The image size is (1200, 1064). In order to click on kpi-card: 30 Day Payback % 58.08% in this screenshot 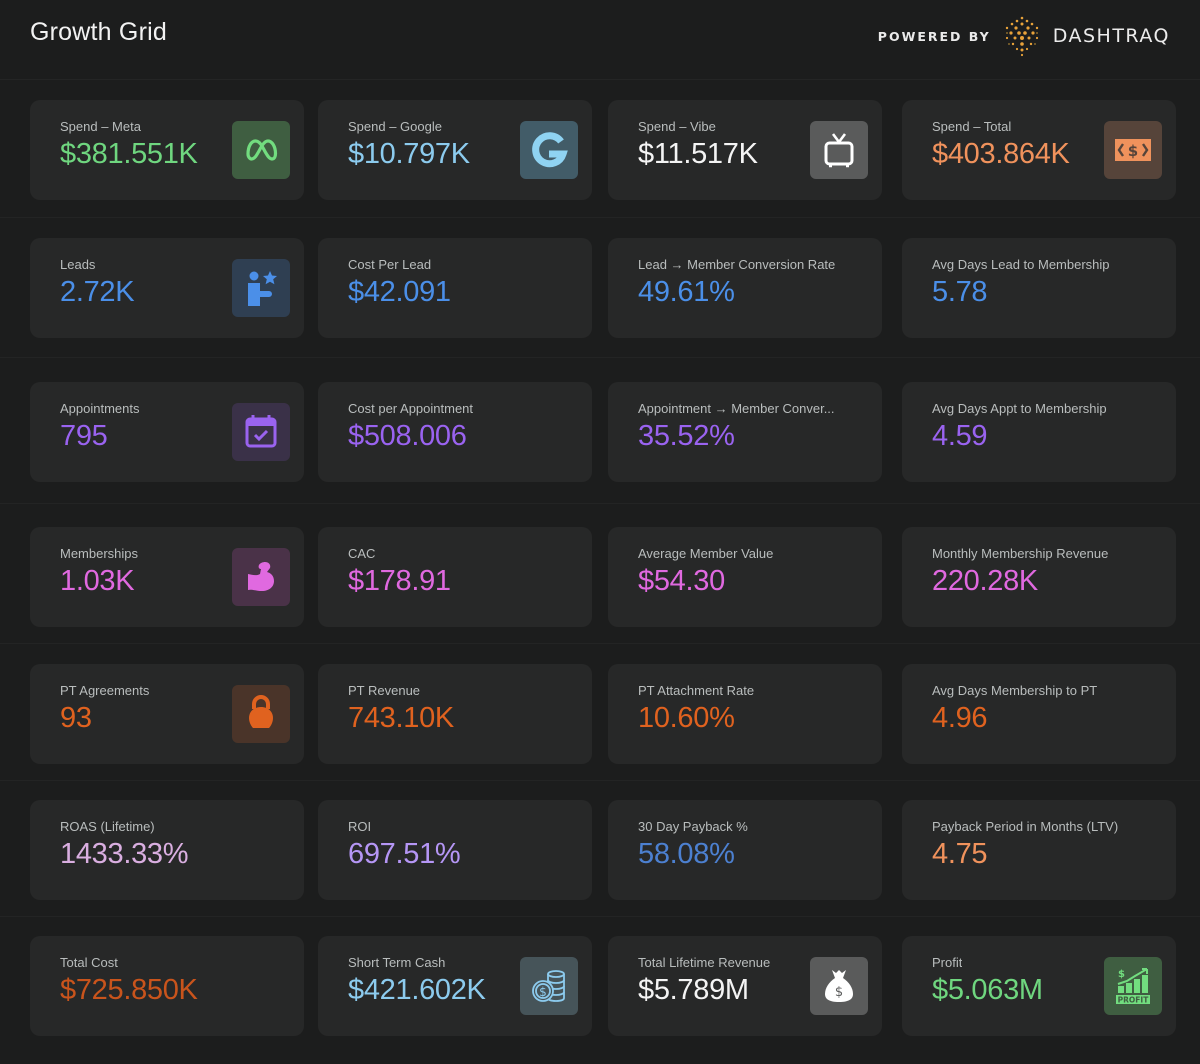, I will do `click(745, 850)`.